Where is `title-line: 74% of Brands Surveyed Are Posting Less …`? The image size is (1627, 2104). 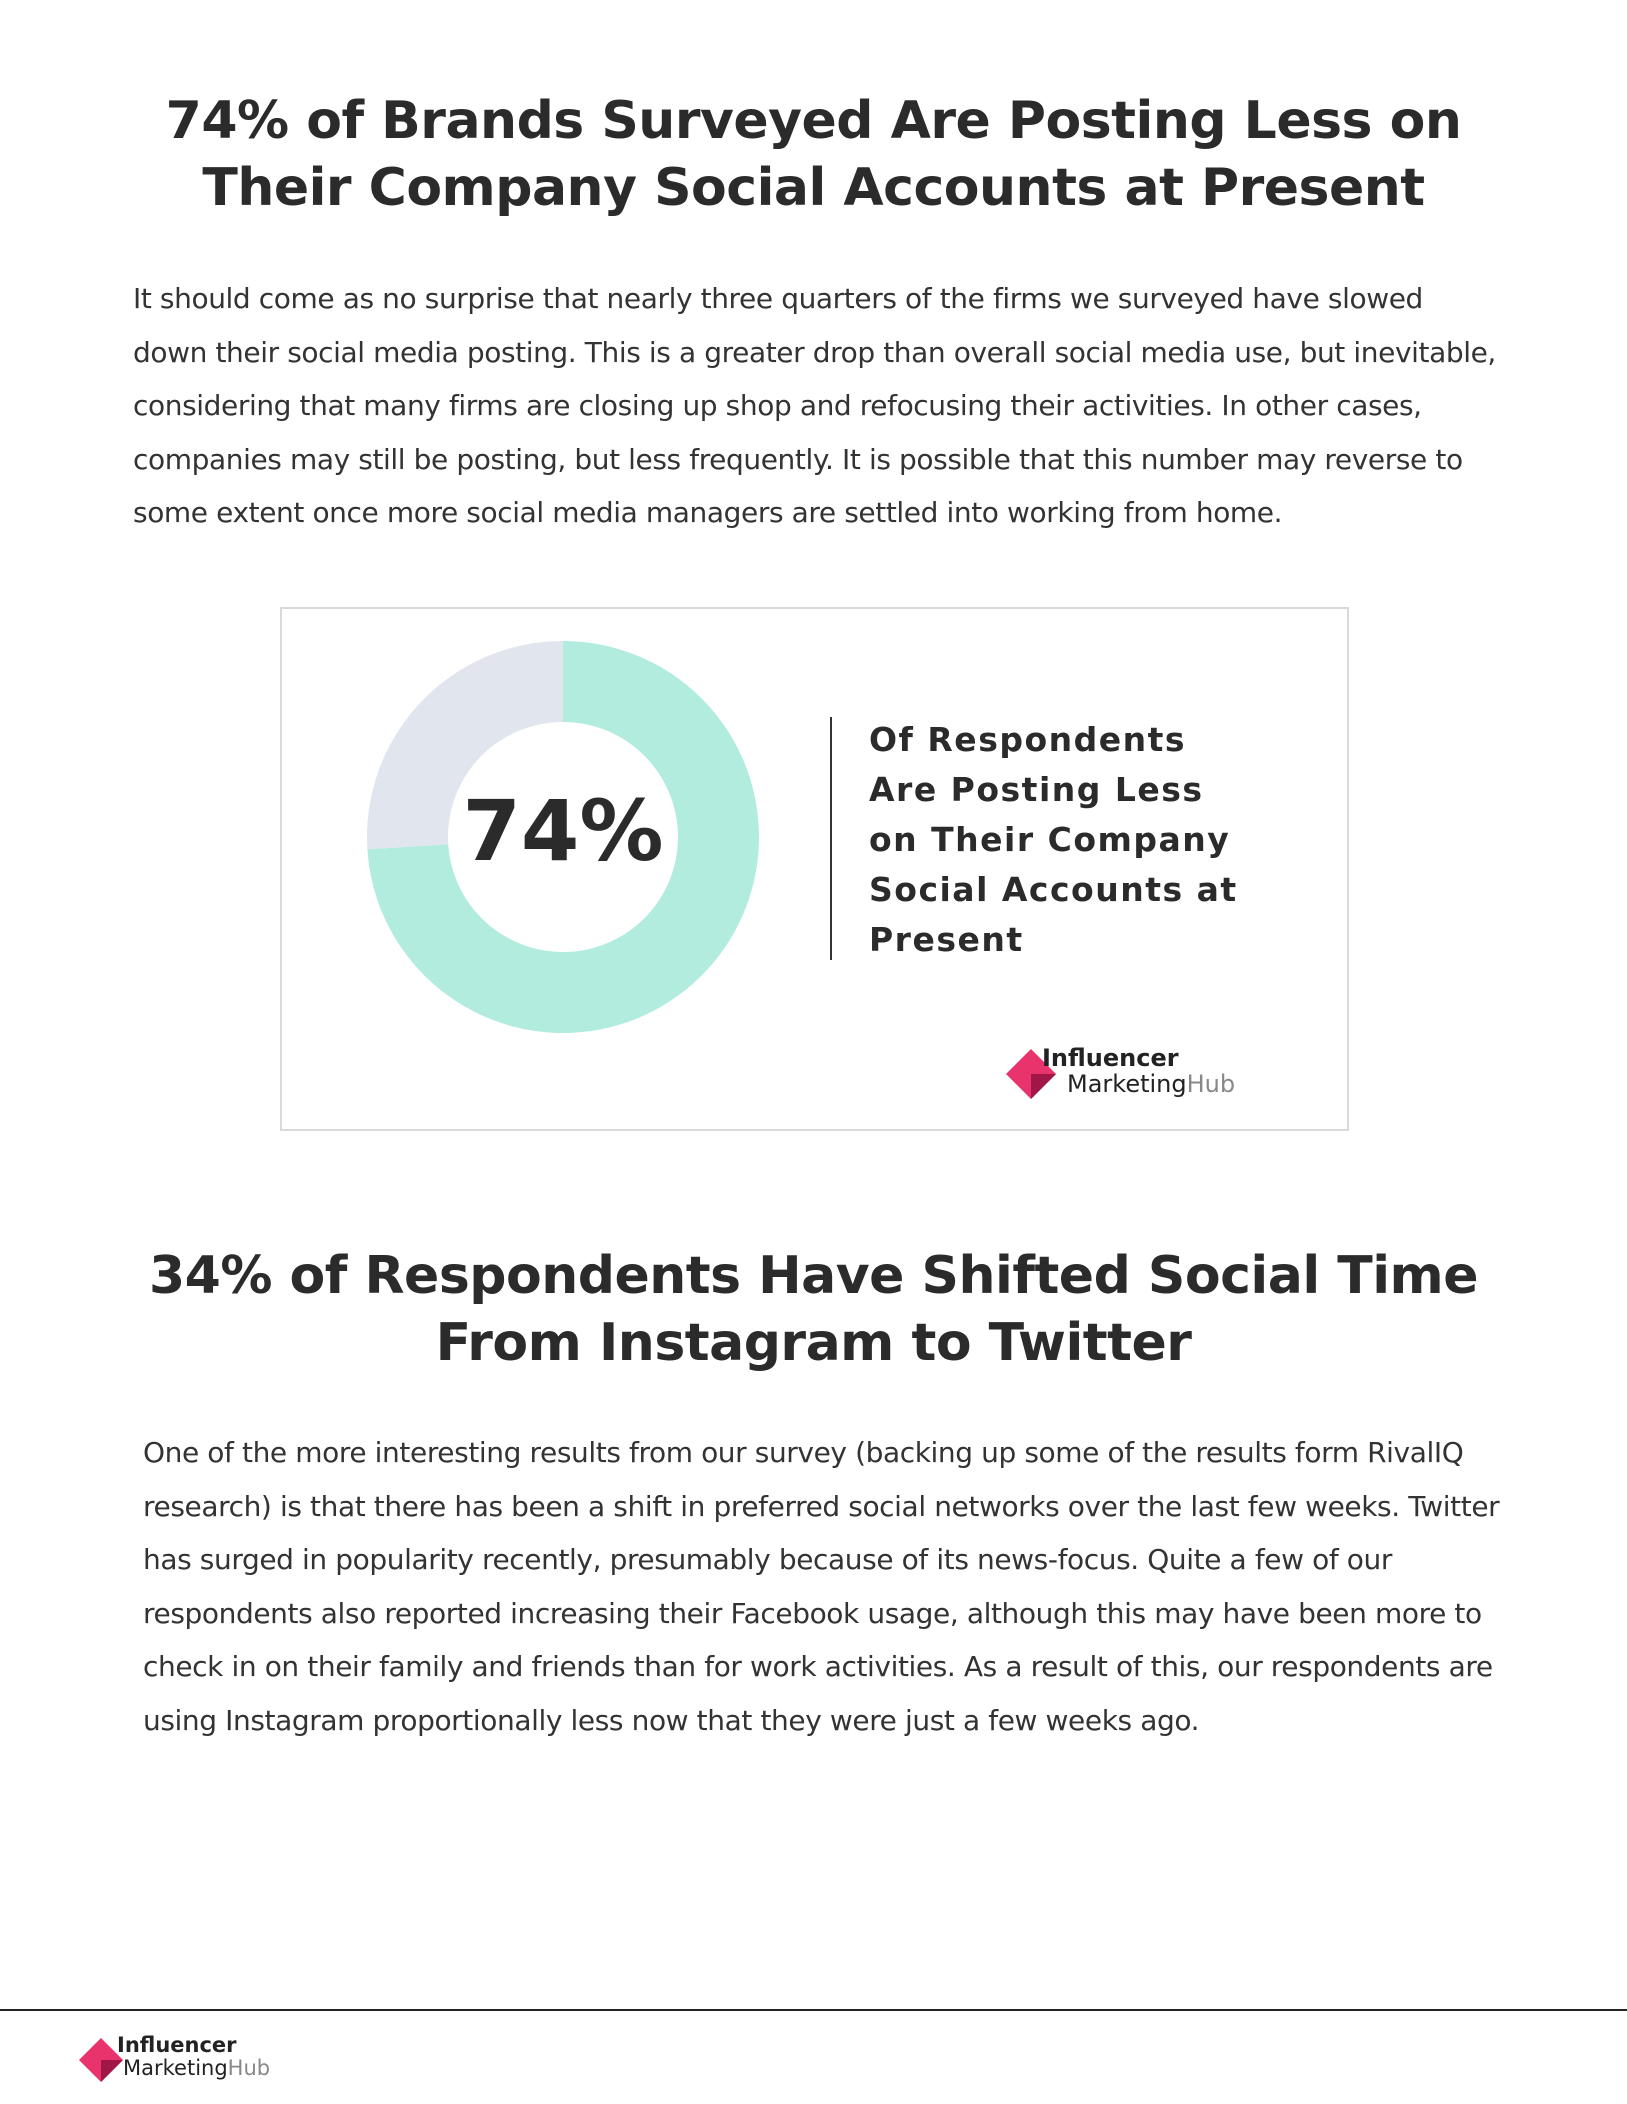
title-line: 74% of Brands Surveyed Are Posting Less … is located at coordinates (813, 121).